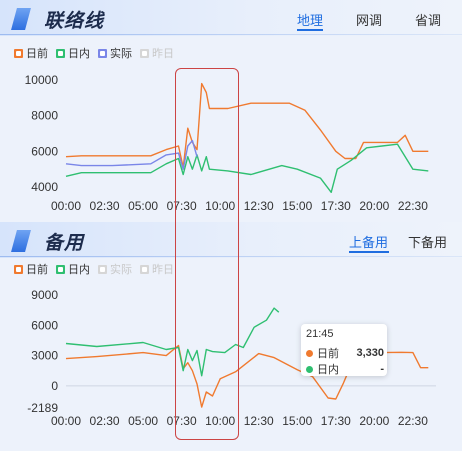  Describe the element at coordinates (370, 353) in the screenshot. I see `tooltip-value: 3,330` at that location.